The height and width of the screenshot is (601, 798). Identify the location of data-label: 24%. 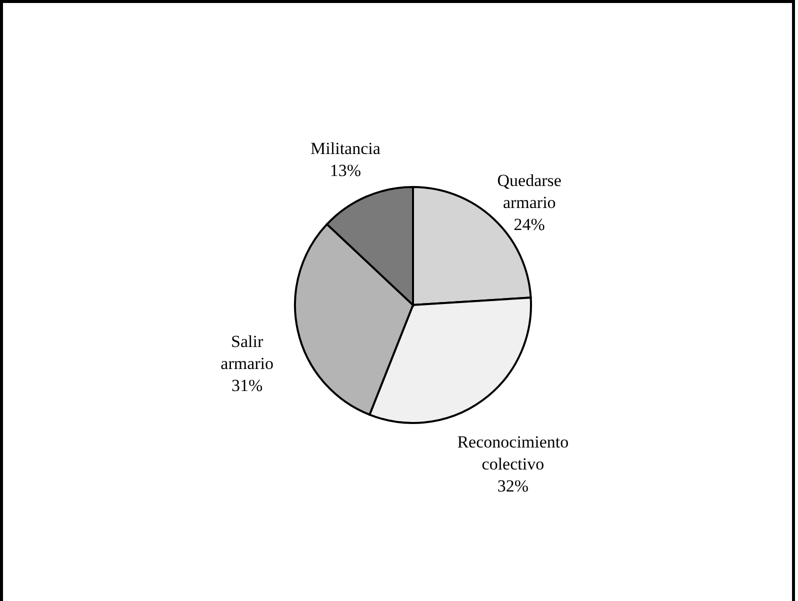
(529, 224).